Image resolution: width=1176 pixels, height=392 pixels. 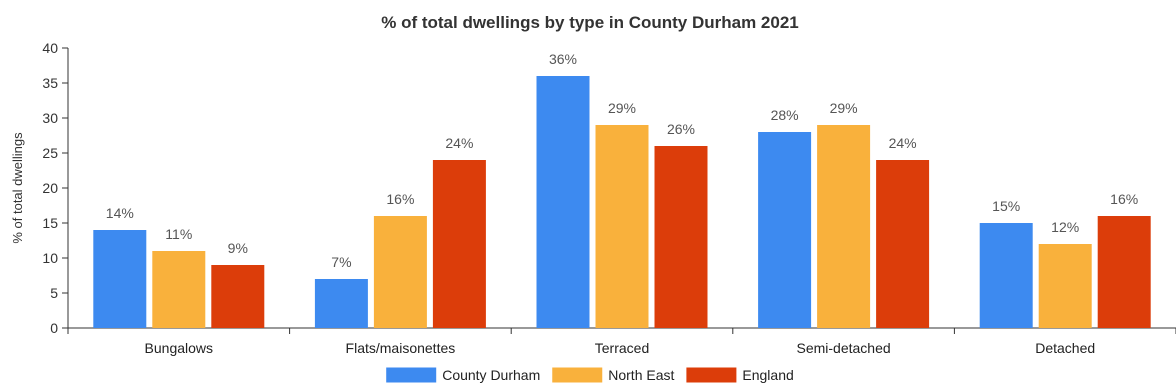 I want to click on y-tick-label: 35, so click(x=50, y=83).